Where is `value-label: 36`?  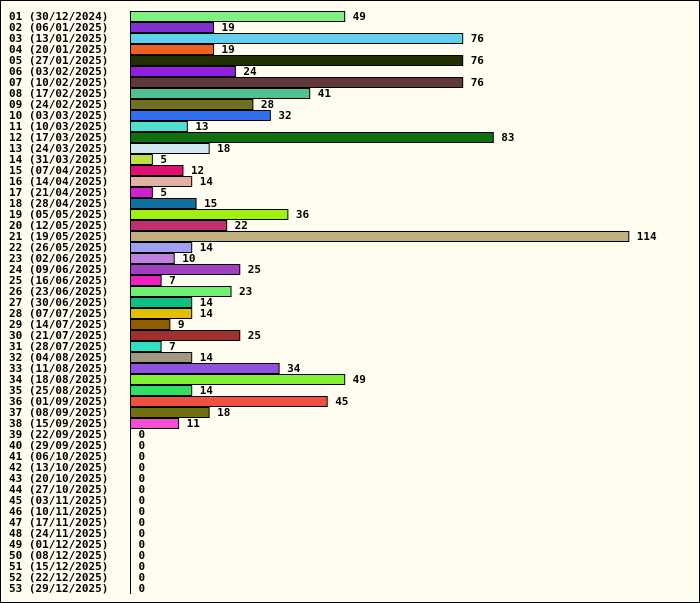
value-label: 36 is located at coordinates (303, 214).